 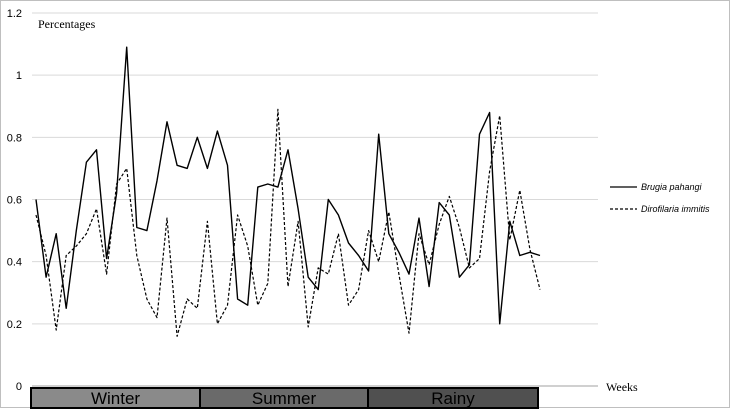 I want to click on y-axis-title: Percentages, so click(x=67, y=24).